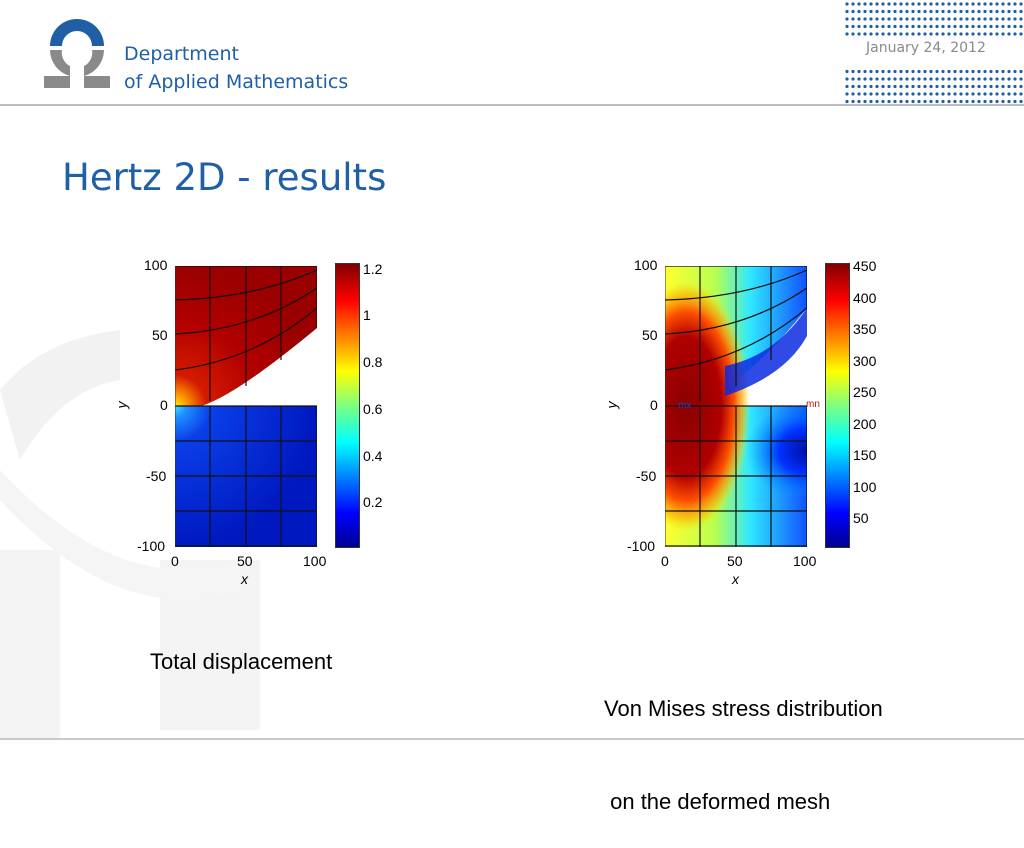 The height and width of the screenshot is (848, 1024). What do you see at coordinates (175, 561) in the screenshot?
I see `fig1-xtick-0: 0` at bounding box center [175, 561].